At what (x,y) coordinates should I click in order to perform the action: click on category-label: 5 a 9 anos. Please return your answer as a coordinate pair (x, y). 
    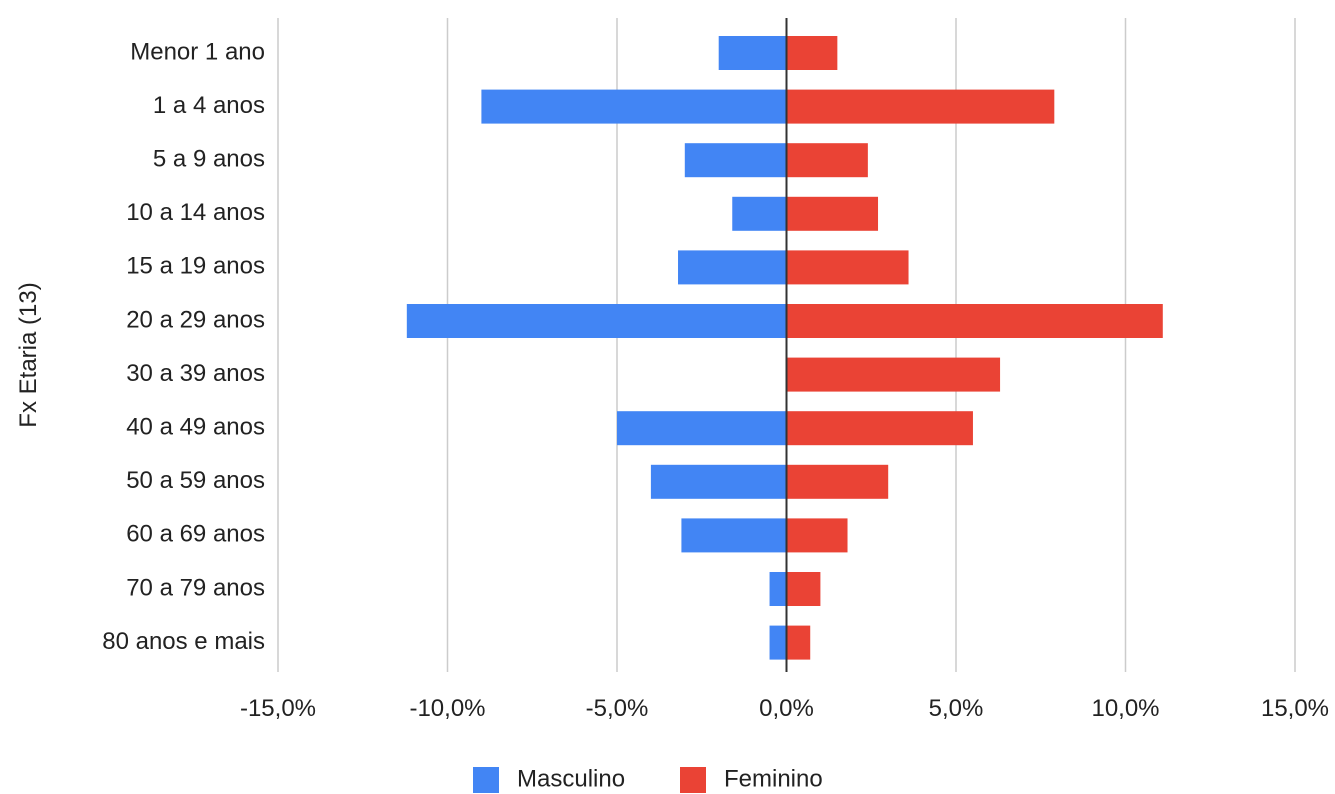
    Looking at the image, I should click on (209, 159).